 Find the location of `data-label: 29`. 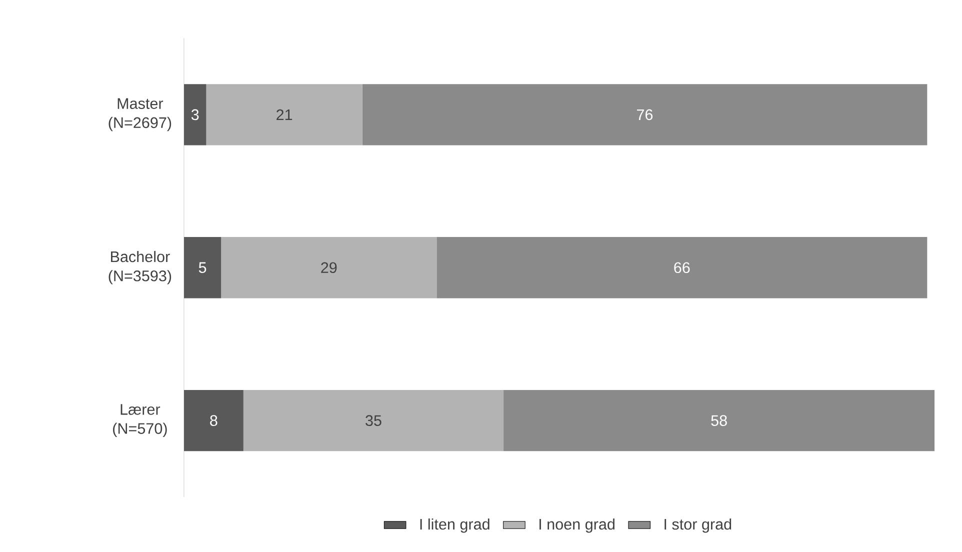

data-label: 29 is located at coordinates (329, 267).